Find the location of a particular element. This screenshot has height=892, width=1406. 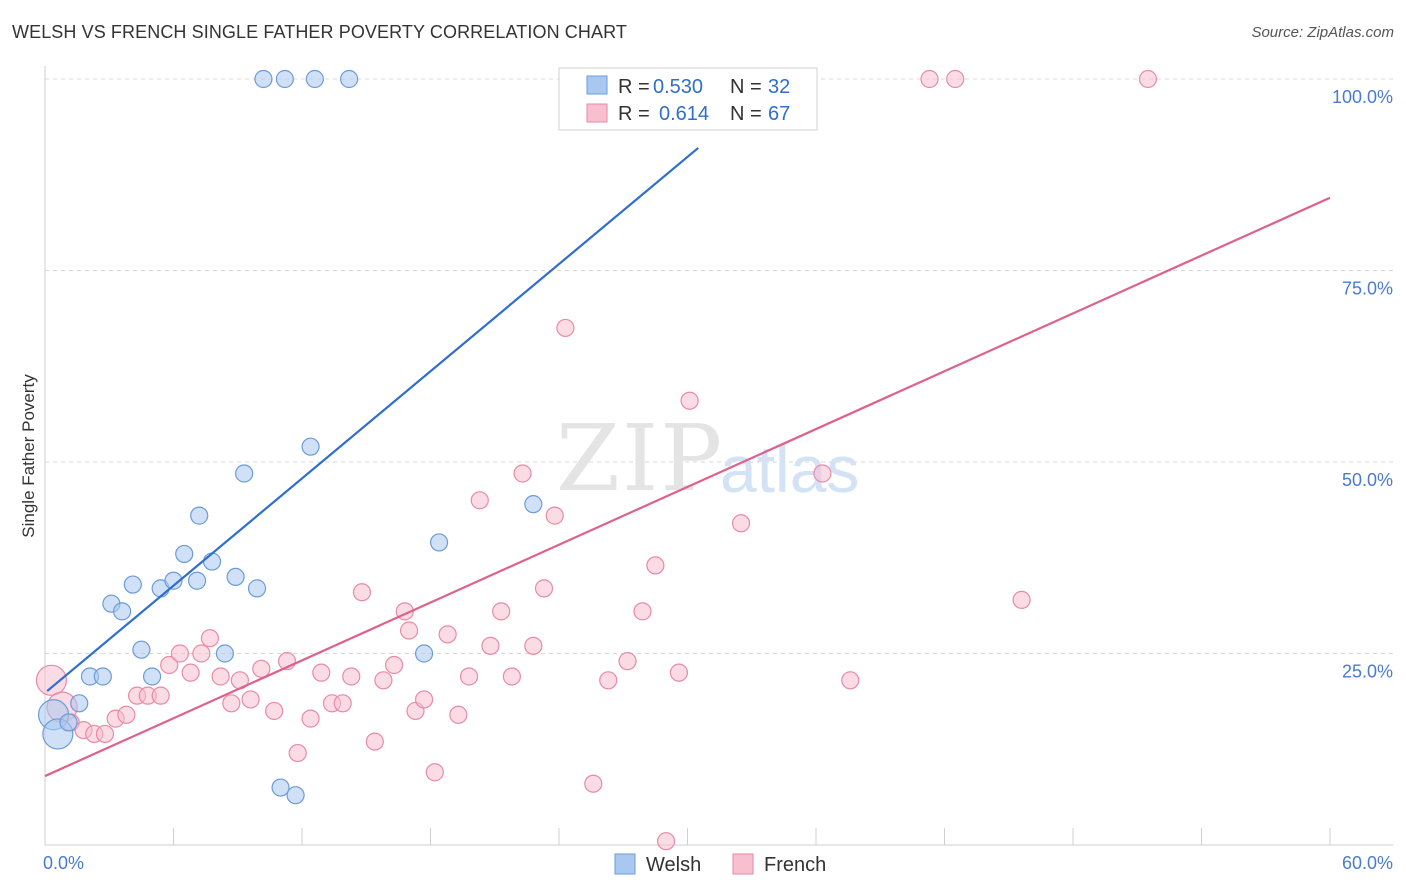

legend-french-label: French is located at coordinates (795, 865).